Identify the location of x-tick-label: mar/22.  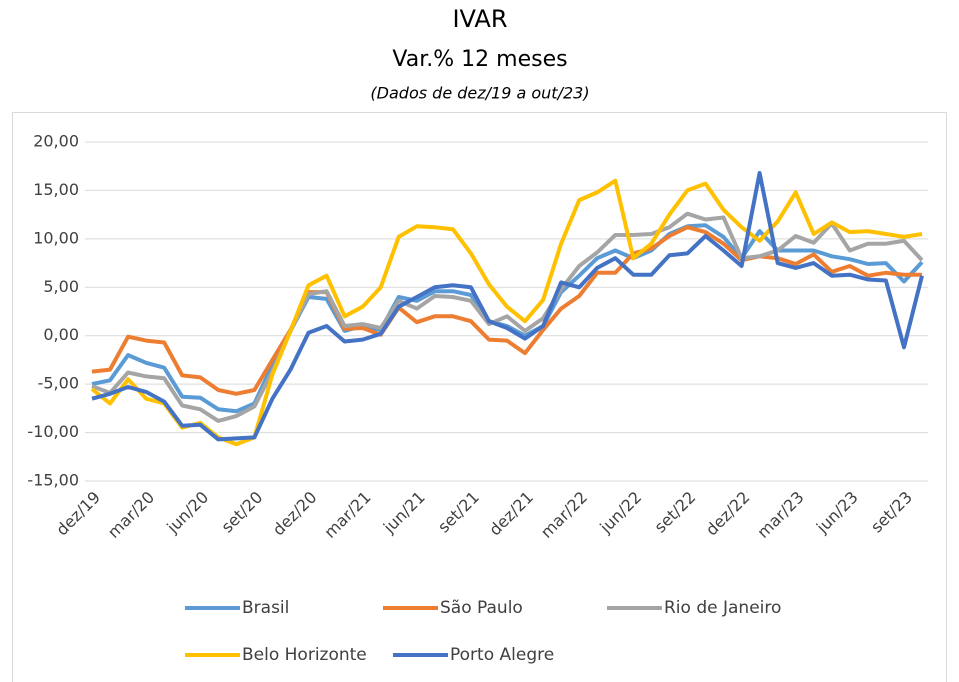
(564, 515).